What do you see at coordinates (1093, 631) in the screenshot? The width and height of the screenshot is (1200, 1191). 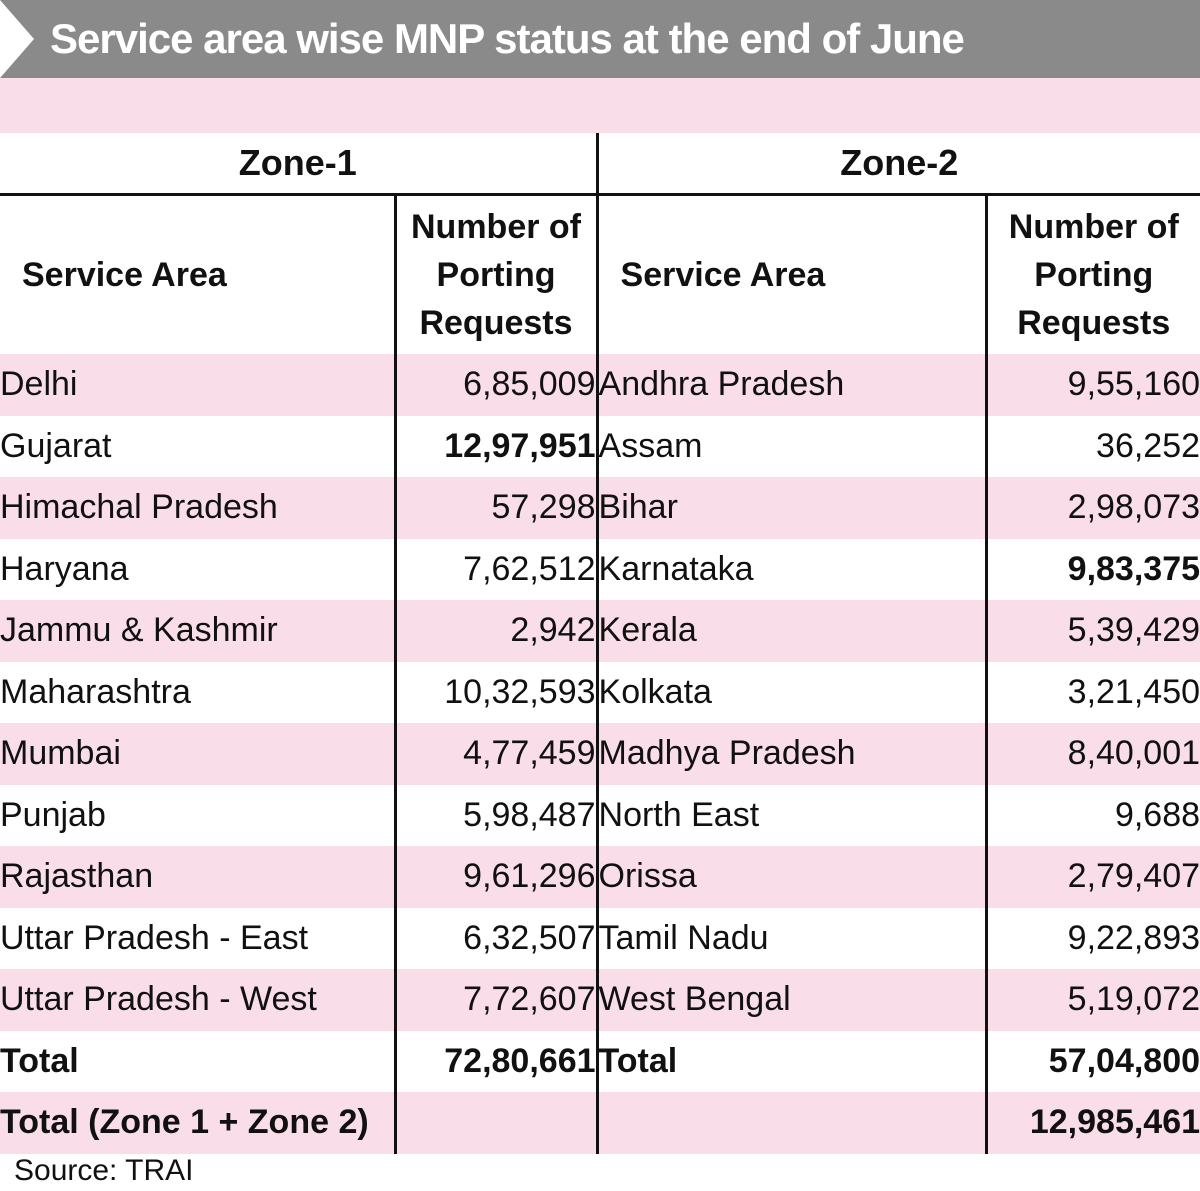 I see `zone-2-porting-value: 5,39,429` at bounding box center [1093, 631].